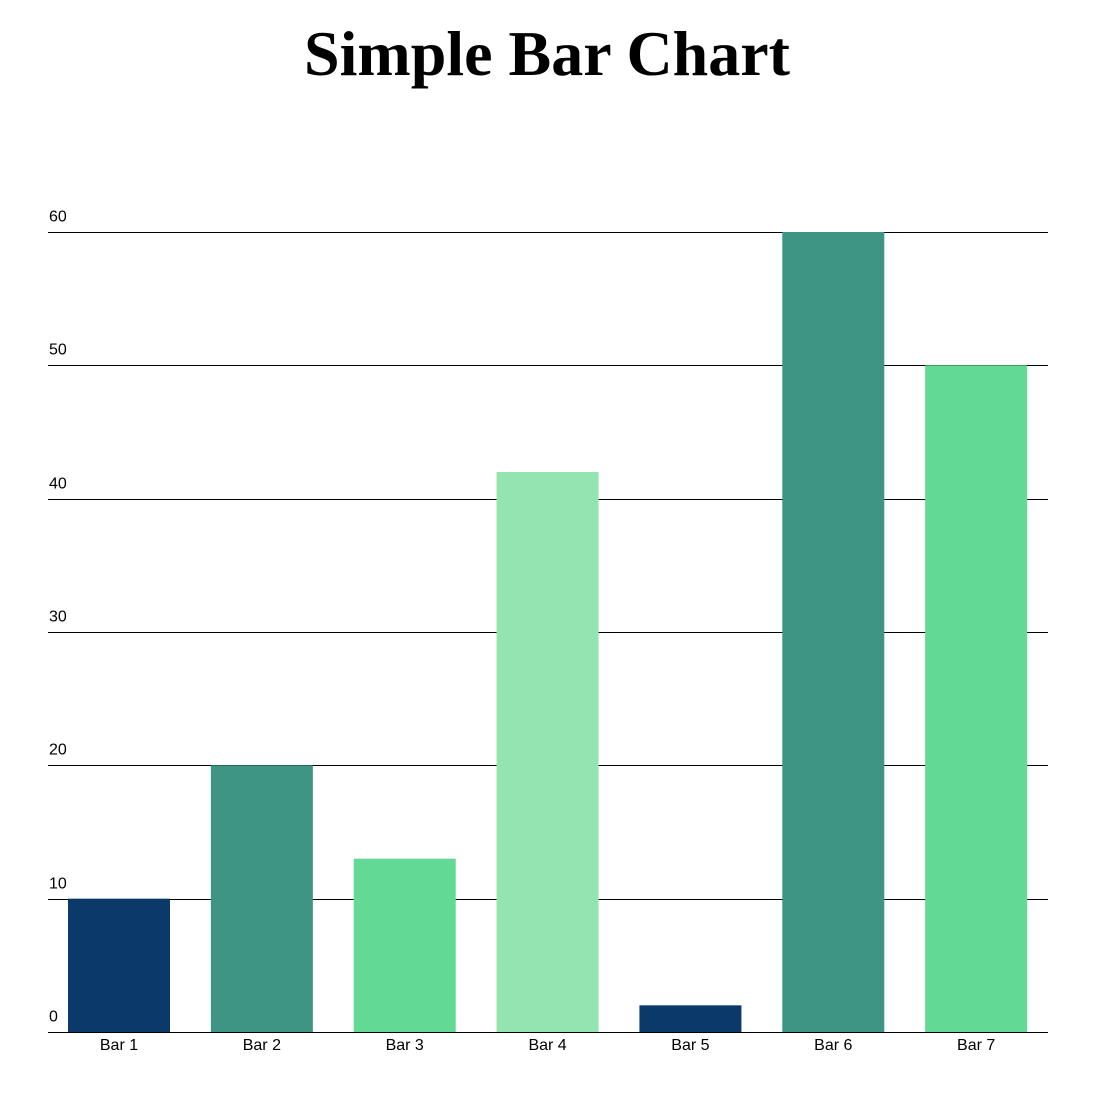  I want to click on y-axis-ticks: 0 10 20 30 40 50 60, so click(58, 617).